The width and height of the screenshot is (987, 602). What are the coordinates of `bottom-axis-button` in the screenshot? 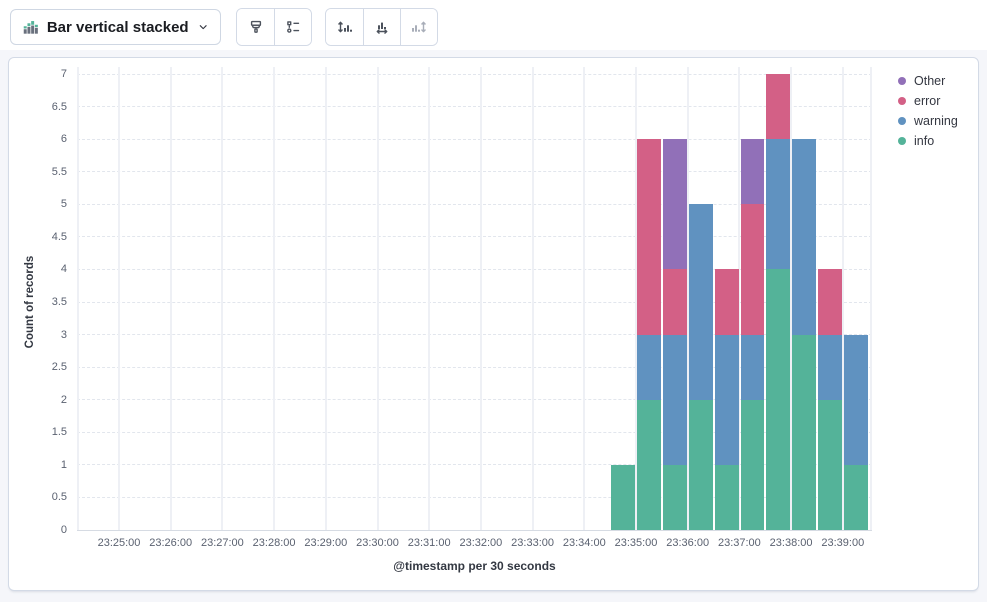 It's located at (381, 27).